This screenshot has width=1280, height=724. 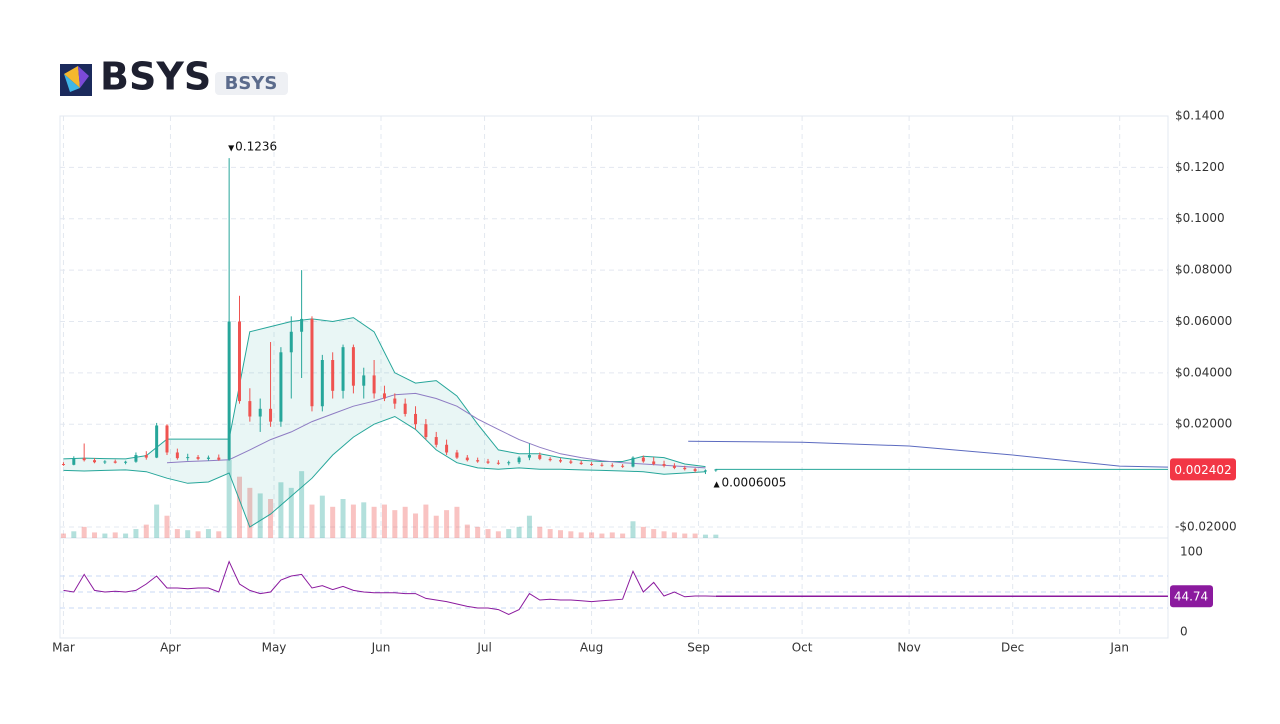 What do you see at coordinates (1012, 648) in the screenshot?
I see `x-tick-label: Dec` at bounding box center [1012, 648].